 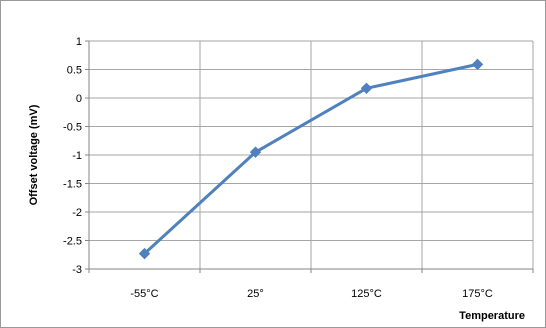 I want to click on y-tick-label: -0.5, so click(x=72, y=128).